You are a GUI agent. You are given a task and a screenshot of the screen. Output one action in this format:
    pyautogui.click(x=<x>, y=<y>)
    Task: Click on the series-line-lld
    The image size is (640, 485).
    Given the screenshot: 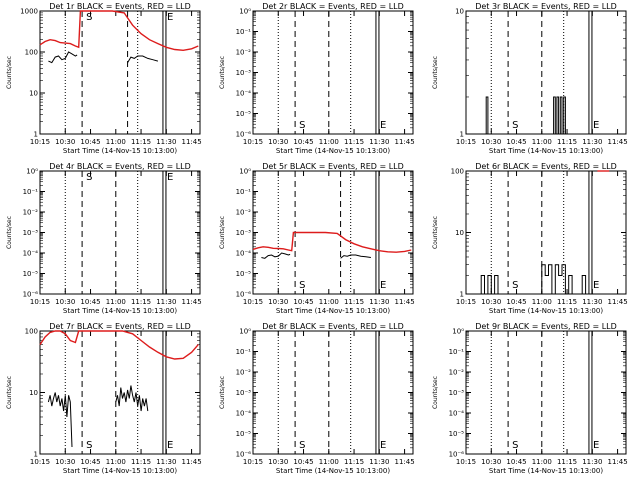 What is the action you would take?
    pyautogui.click(x=332, y=242)
    